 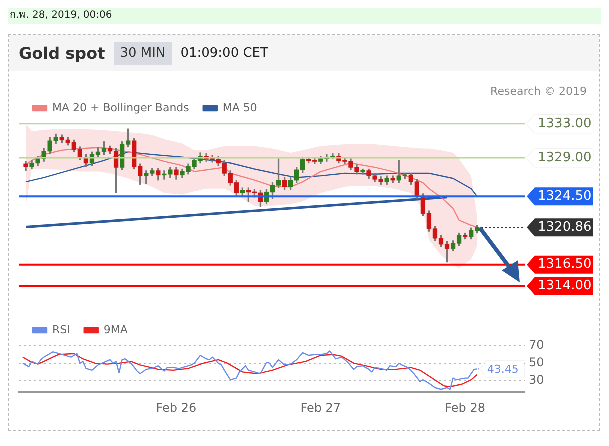 What do you see at coordinates (304, 16) in the screenshot?
I see `text: ก.พ. 28, 2019, 00:06` at bounding box center [304, 16].